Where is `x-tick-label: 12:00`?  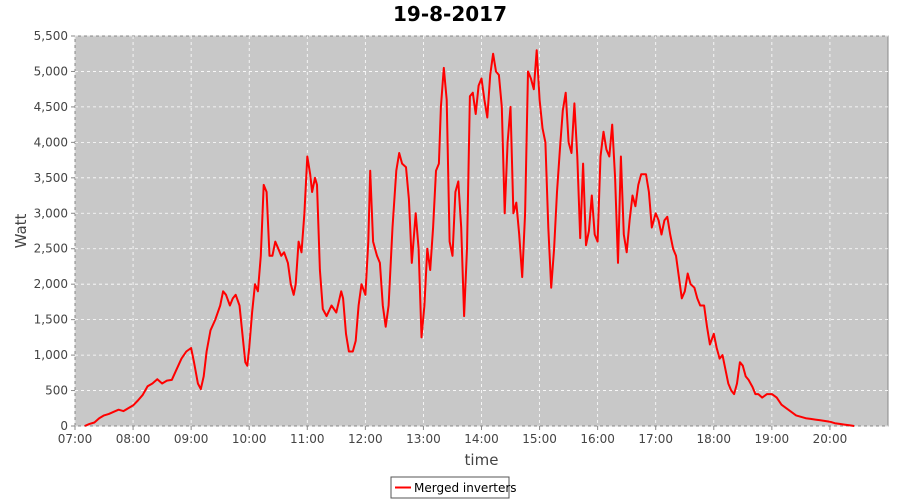 x-tick-label: 12:00 is located at coordinates (365, 439).